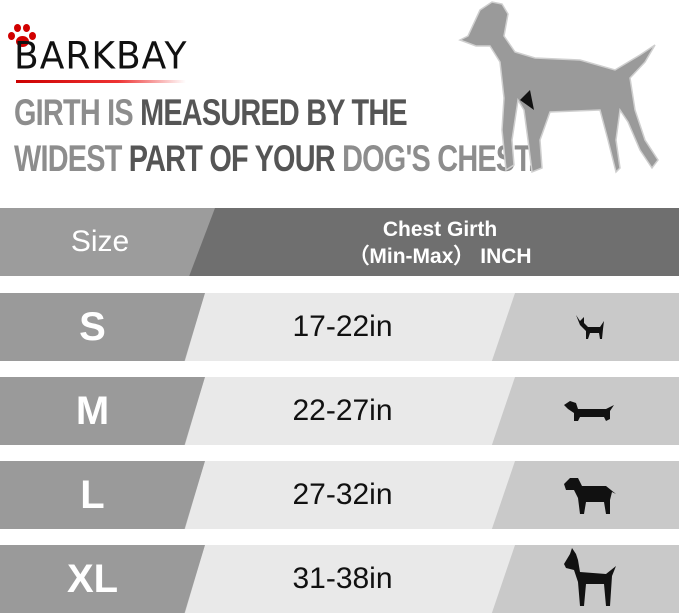 The width and height of the screenshot is (679, 614). I want to click on brand-logo: BARKBAY, so click(100, 49).